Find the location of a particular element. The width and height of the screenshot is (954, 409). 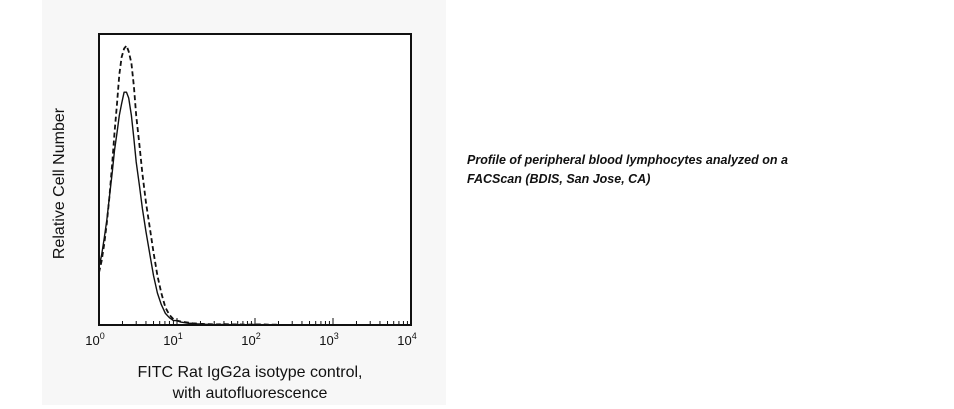

x-tick-label: 10¹ is located at coordinates (172, 339).